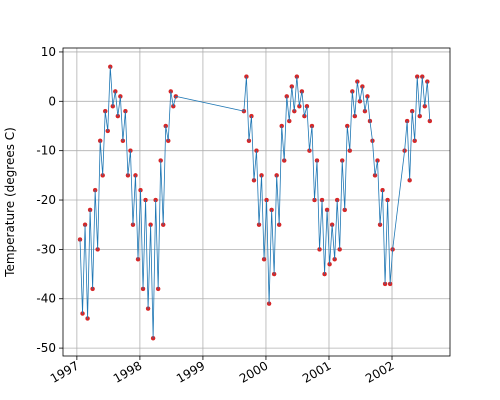 This screenshot has height=400, width=500. I want to click on y-tick-label: -20, so click(46, 200).